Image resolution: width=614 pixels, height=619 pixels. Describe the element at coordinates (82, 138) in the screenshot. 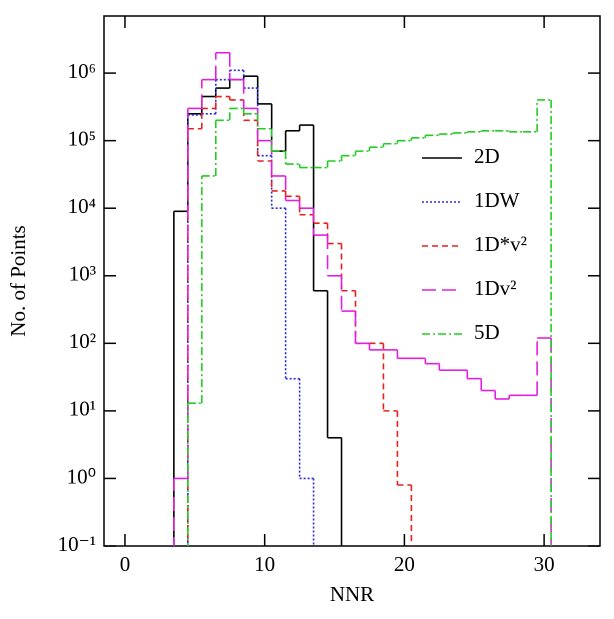

I see `y-tick-label: 10⁵` at that location.